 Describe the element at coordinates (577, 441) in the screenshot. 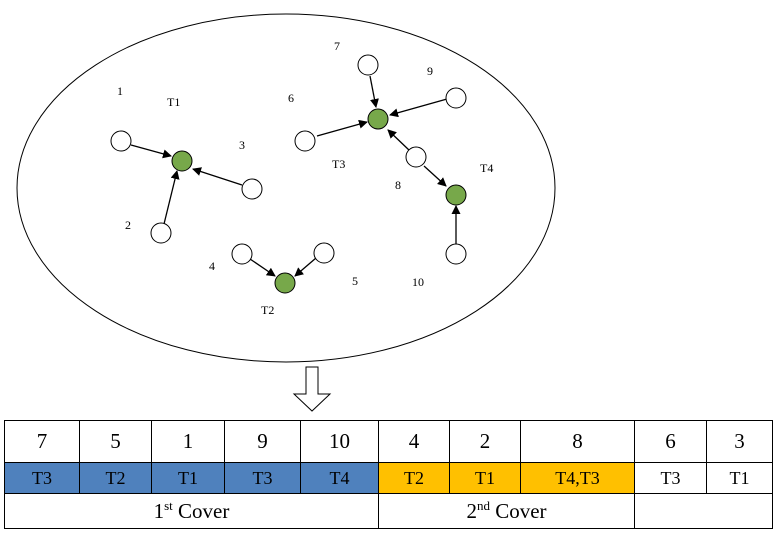

I see `order-cell: 8` at that location.